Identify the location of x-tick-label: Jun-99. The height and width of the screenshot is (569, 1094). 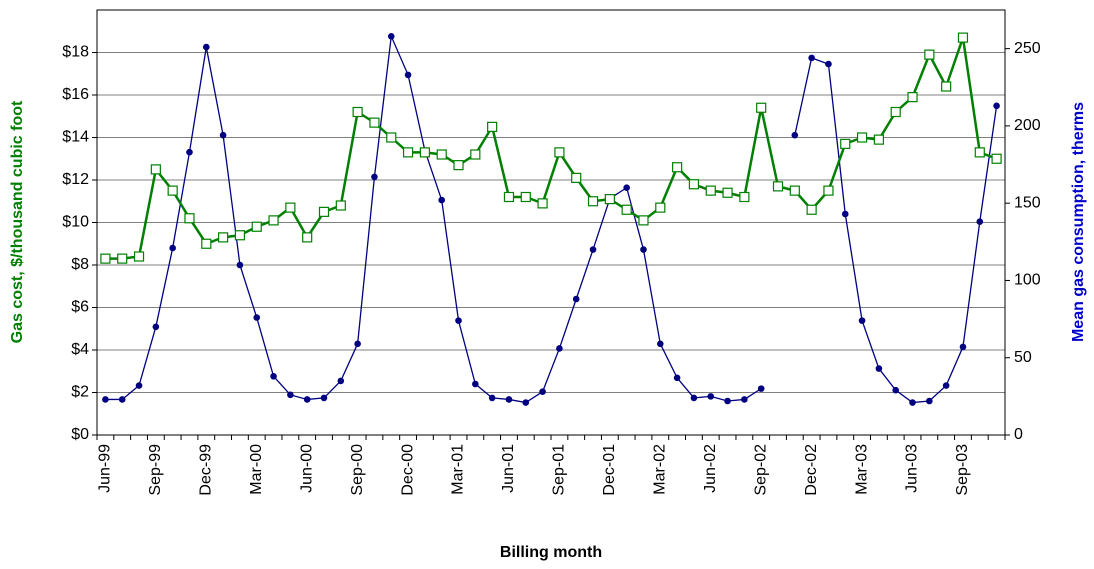
(105, 468).